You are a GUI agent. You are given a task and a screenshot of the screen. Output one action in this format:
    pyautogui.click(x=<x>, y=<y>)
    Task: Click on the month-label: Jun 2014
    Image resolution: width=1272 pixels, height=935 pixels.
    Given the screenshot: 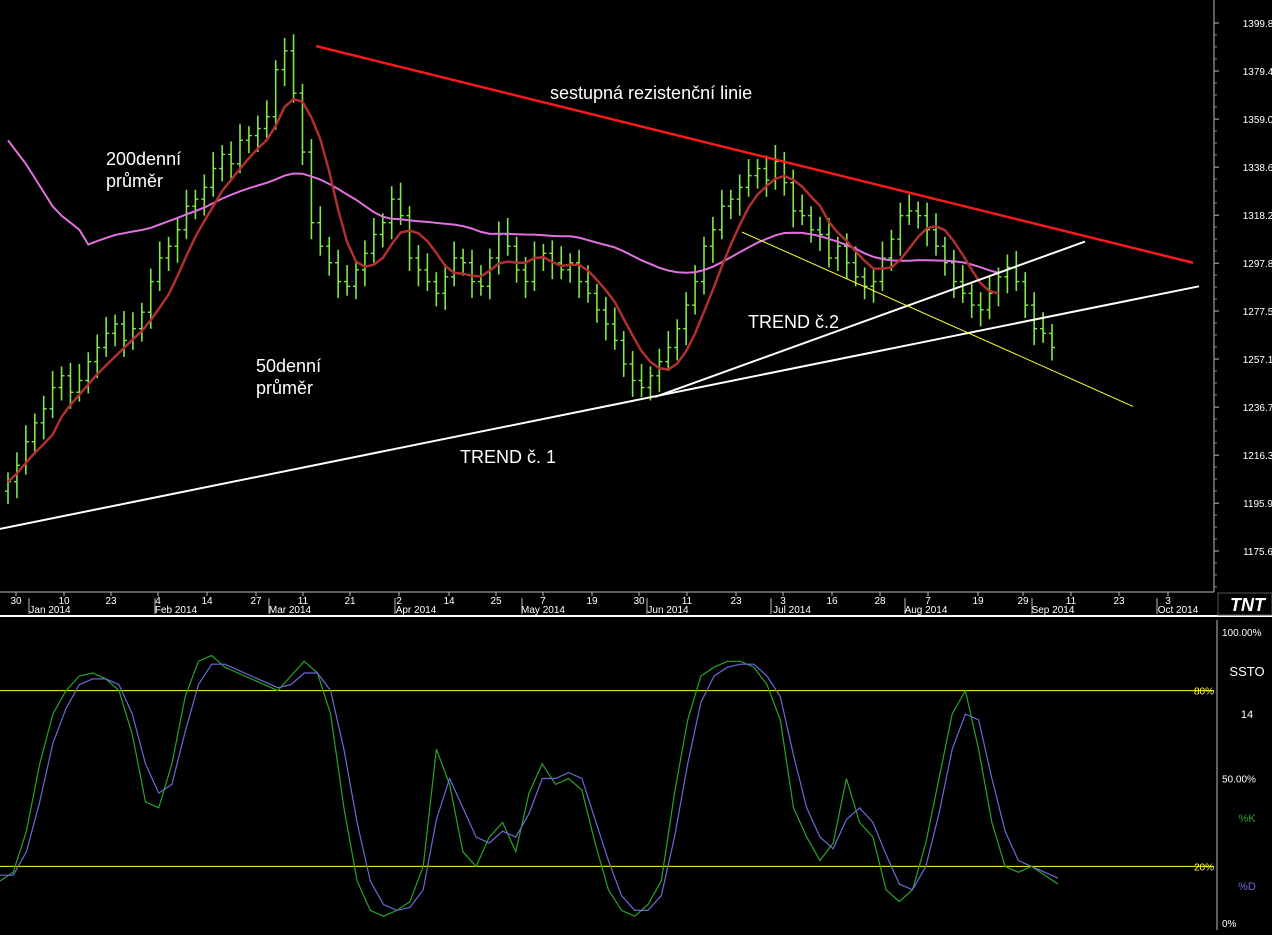 What is the action you would take?
    pyautogui.click(x=668, y=610)
    